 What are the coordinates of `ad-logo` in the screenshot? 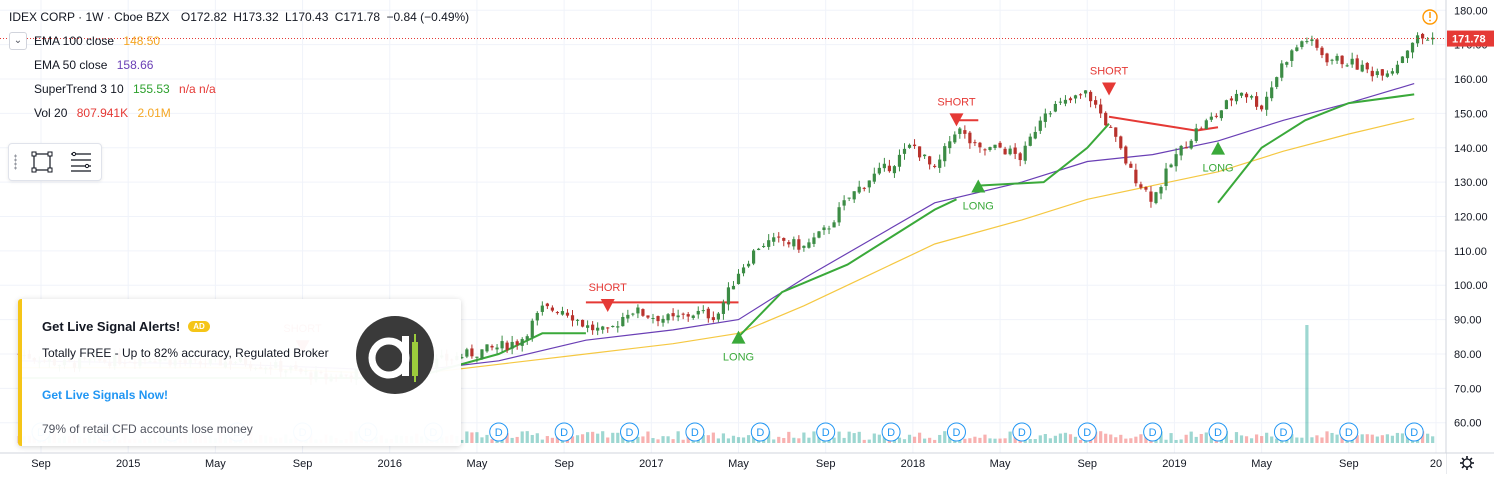 It's located at (395, 355).